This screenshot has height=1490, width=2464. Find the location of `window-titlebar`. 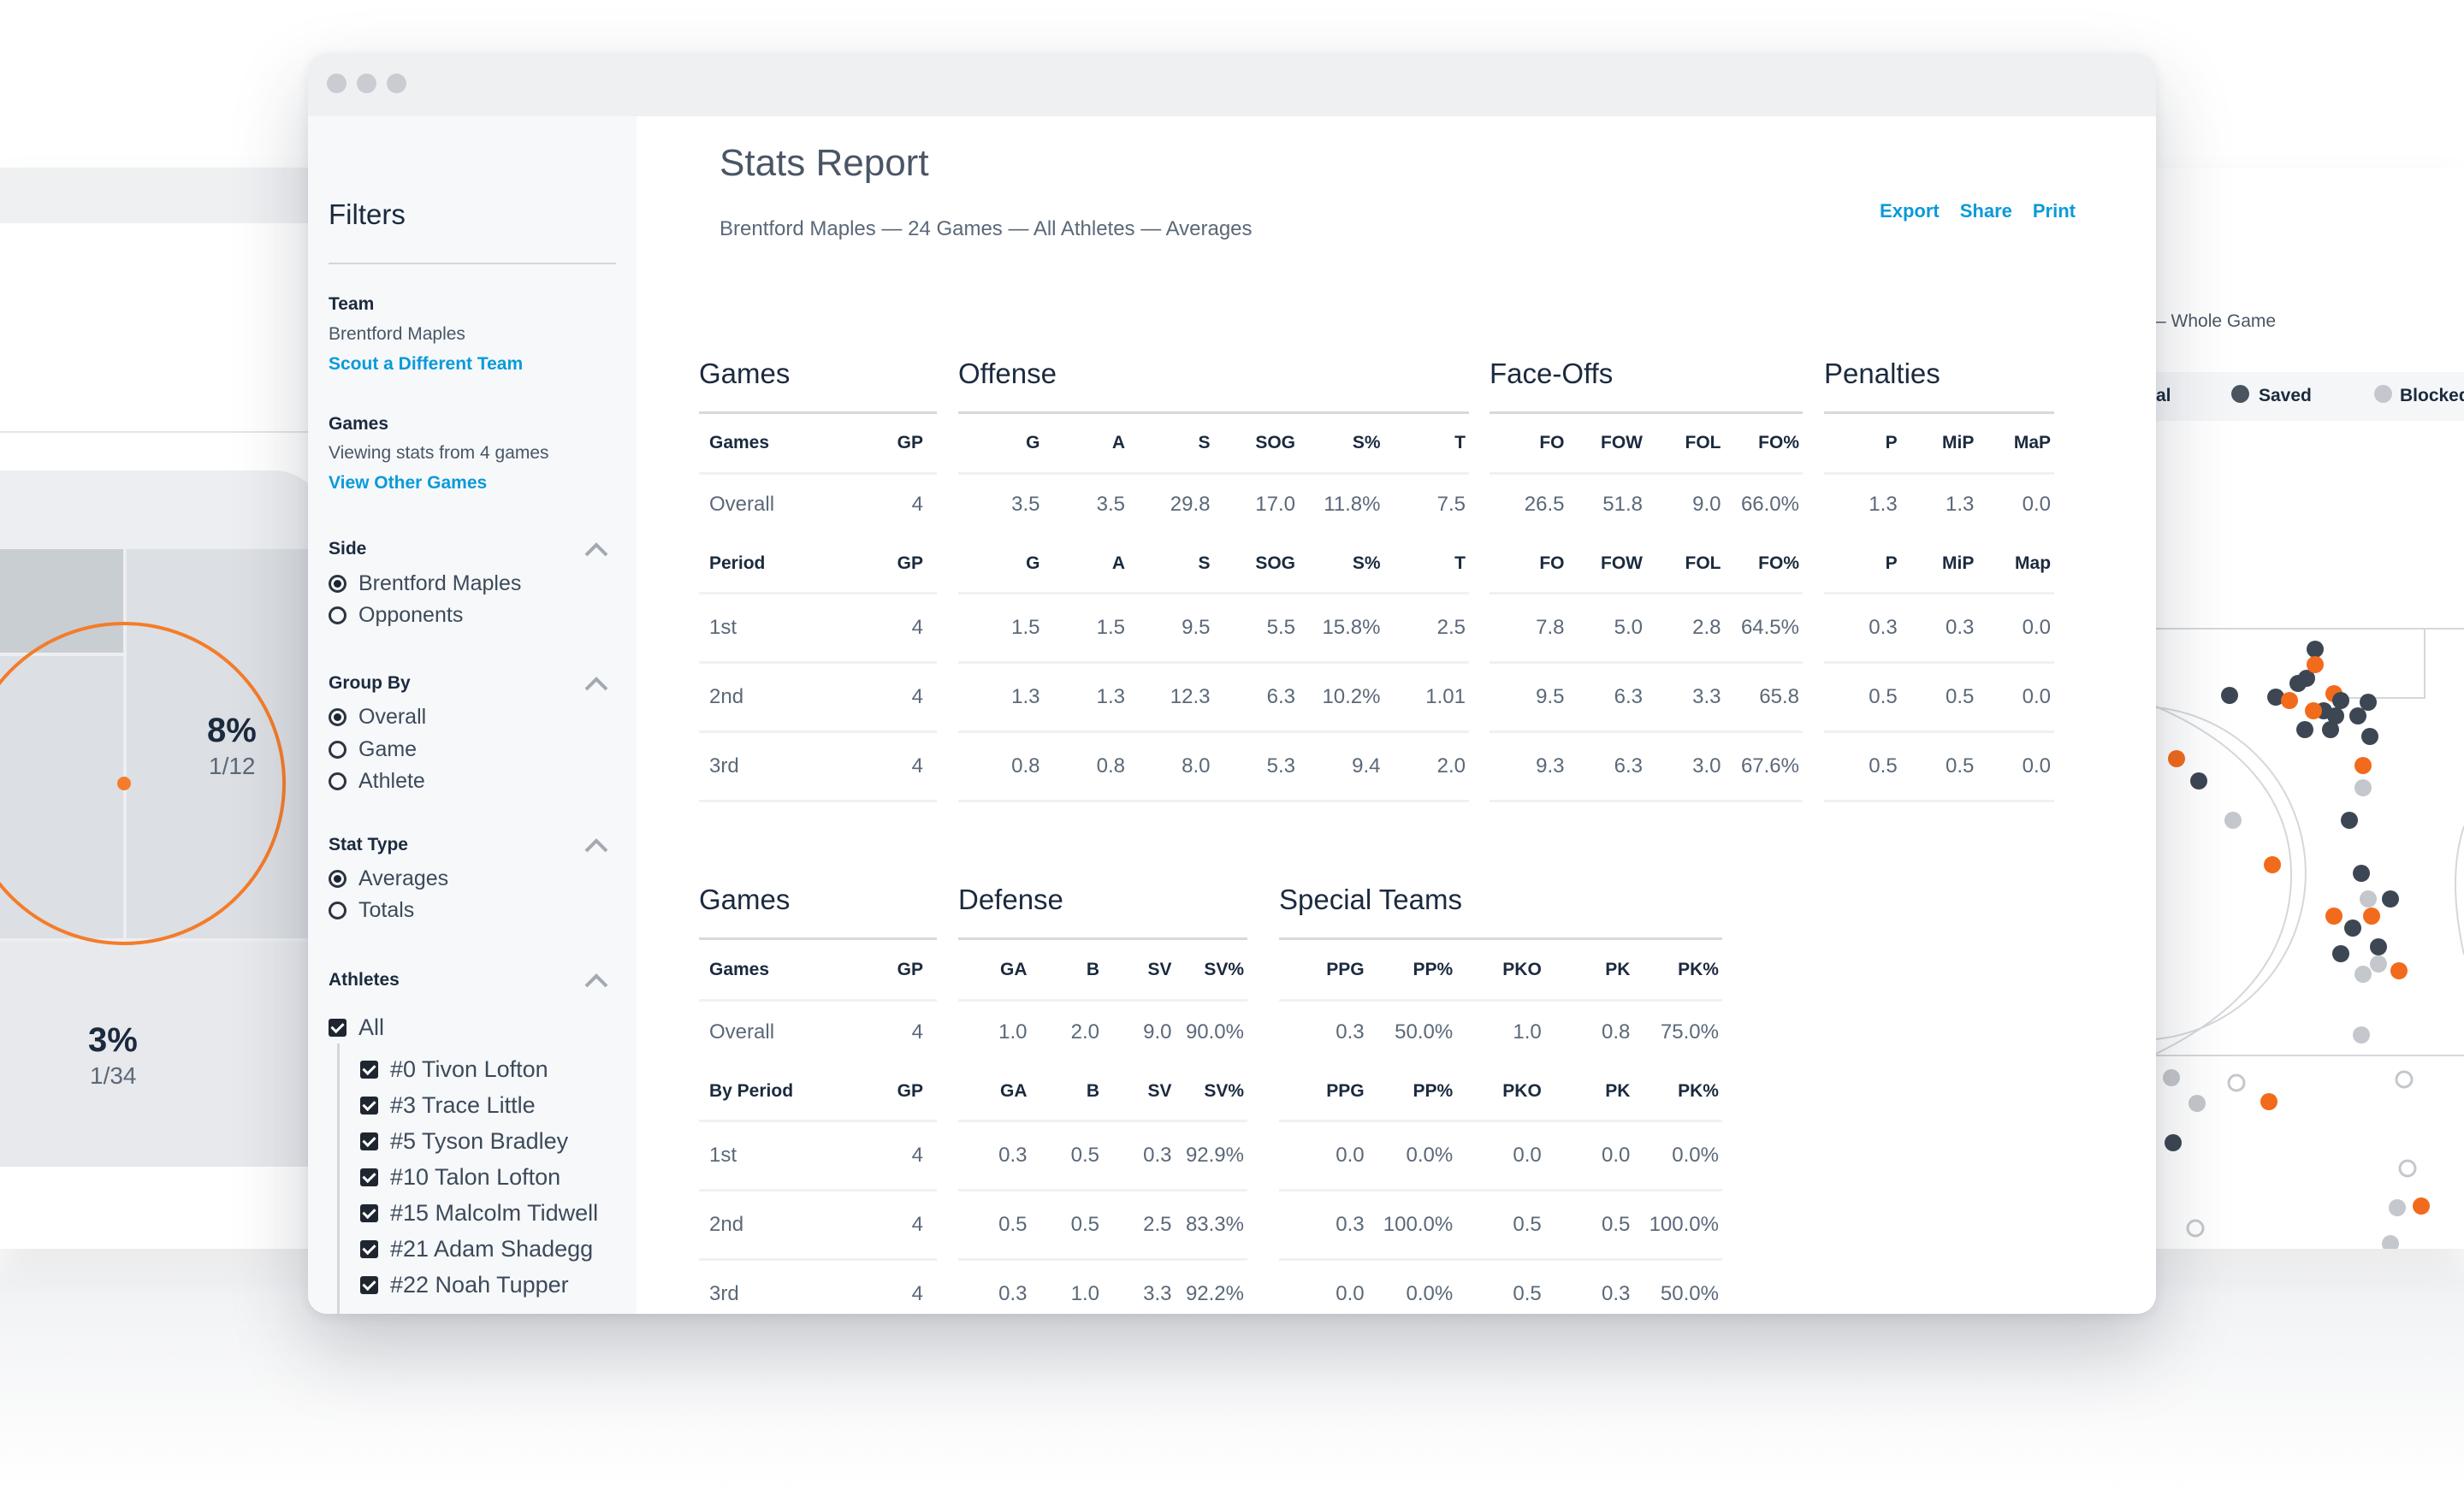

window-titlebar is located at coordinates (1232, 85).